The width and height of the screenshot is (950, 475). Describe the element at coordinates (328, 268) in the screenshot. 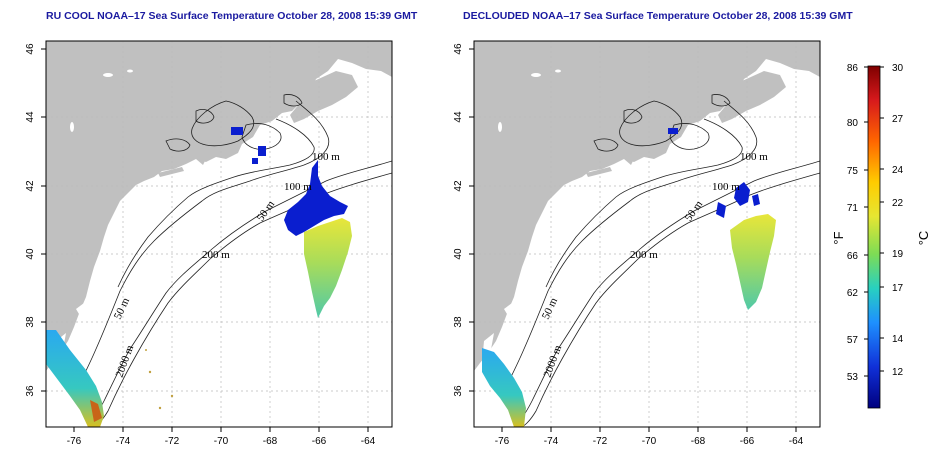

I see `left-sst-warm-blob` at that location.